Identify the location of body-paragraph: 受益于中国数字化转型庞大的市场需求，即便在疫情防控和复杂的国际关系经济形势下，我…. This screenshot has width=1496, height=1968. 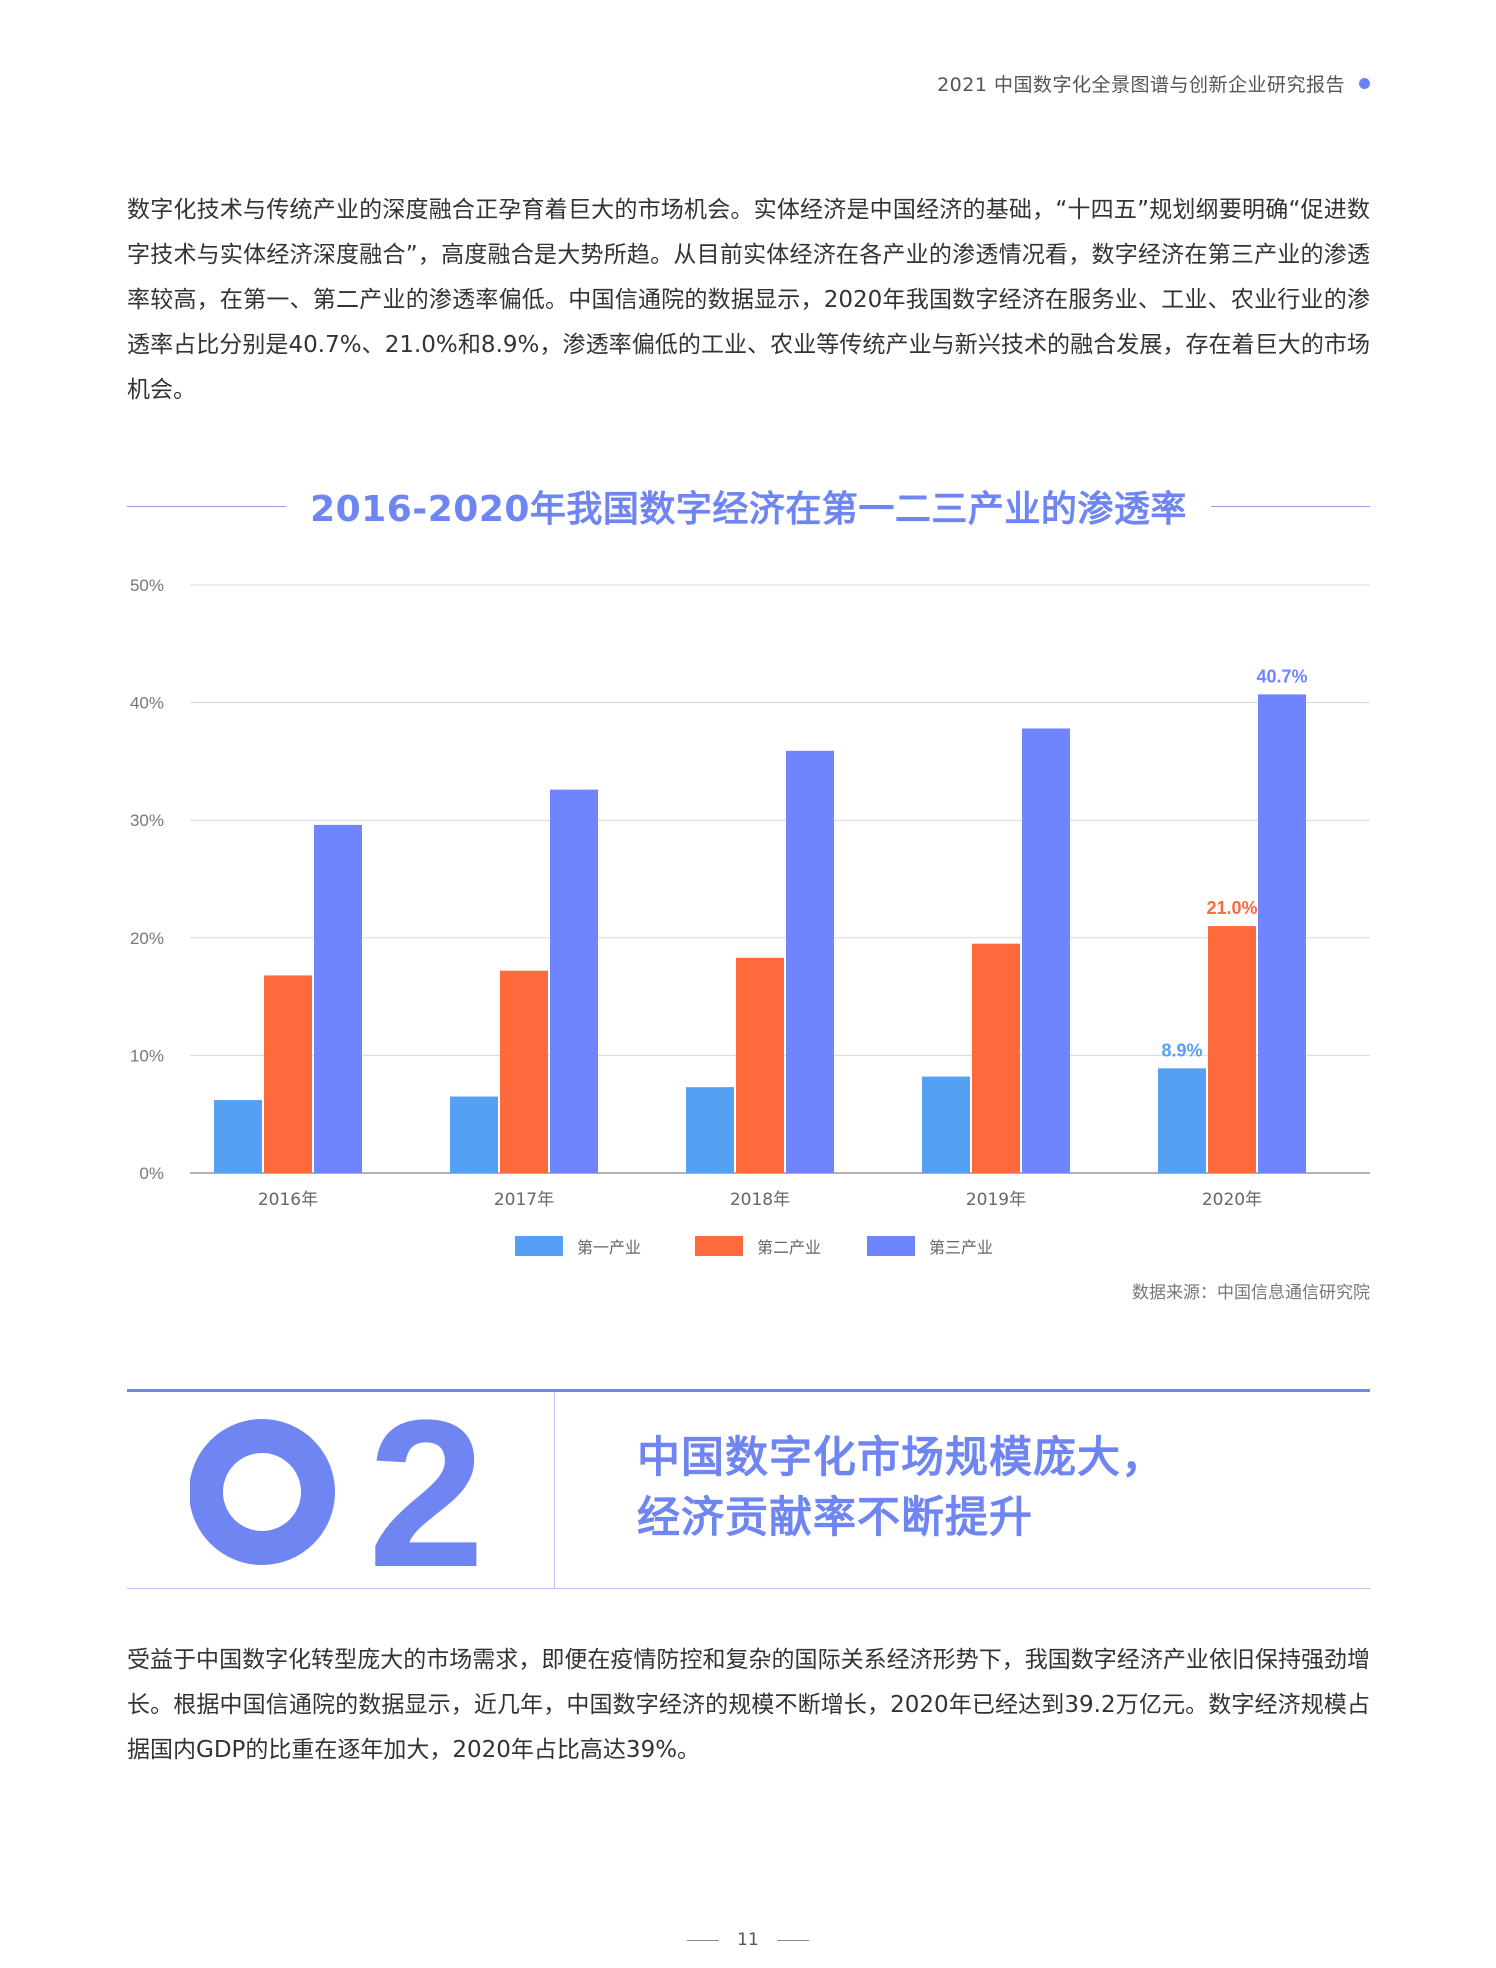
(748, 1705).